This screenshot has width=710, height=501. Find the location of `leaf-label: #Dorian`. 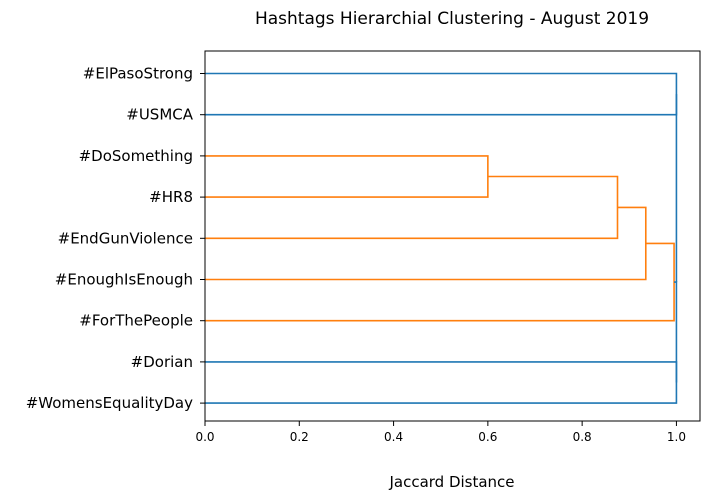

leaf-label: #Dorian is located at coordinates (162, 362).